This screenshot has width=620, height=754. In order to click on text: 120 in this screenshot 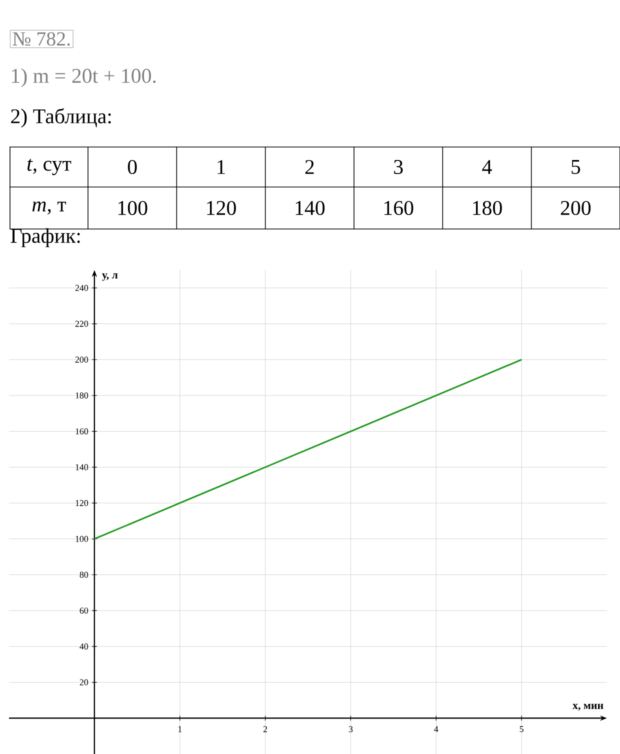, I will do `click(221, 208)`.